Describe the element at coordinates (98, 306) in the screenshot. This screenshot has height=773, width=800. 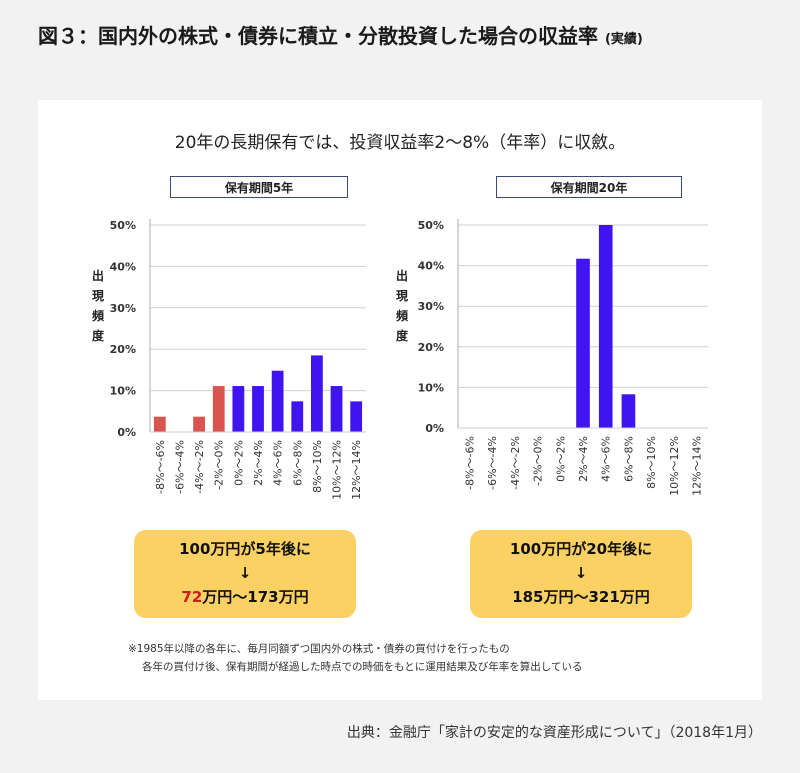
I see `y-axis-label-left: 出 現 頻 度` at that location.